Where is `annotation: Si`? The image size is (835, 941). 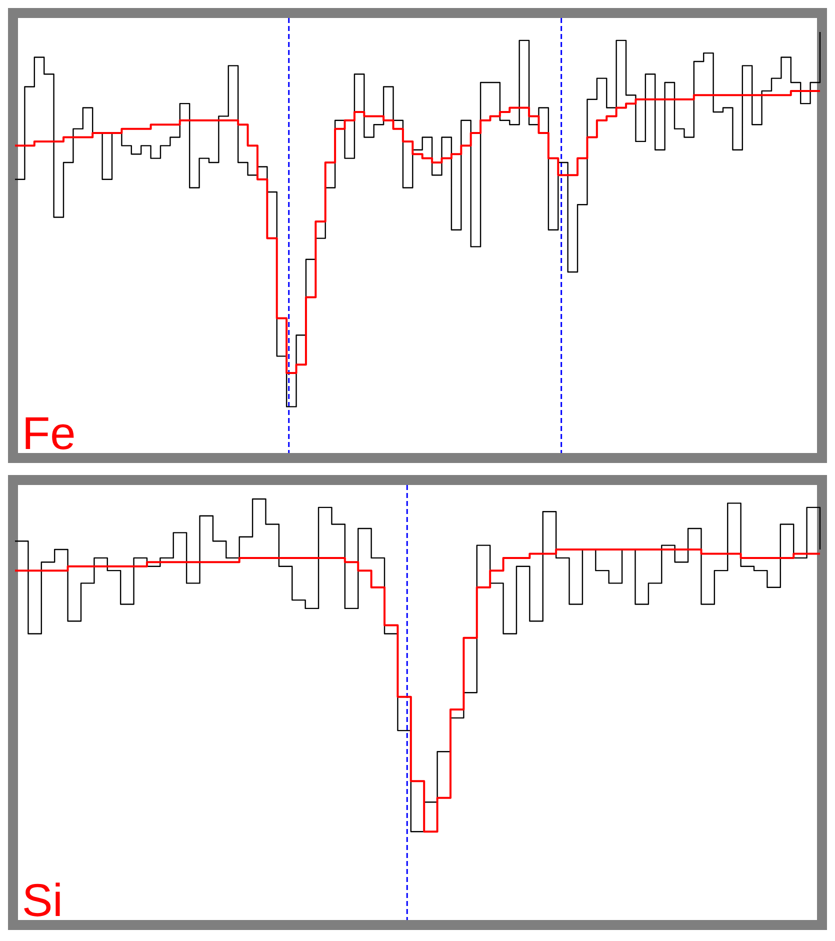
annotation: Si is located at coordinates (42, 900).